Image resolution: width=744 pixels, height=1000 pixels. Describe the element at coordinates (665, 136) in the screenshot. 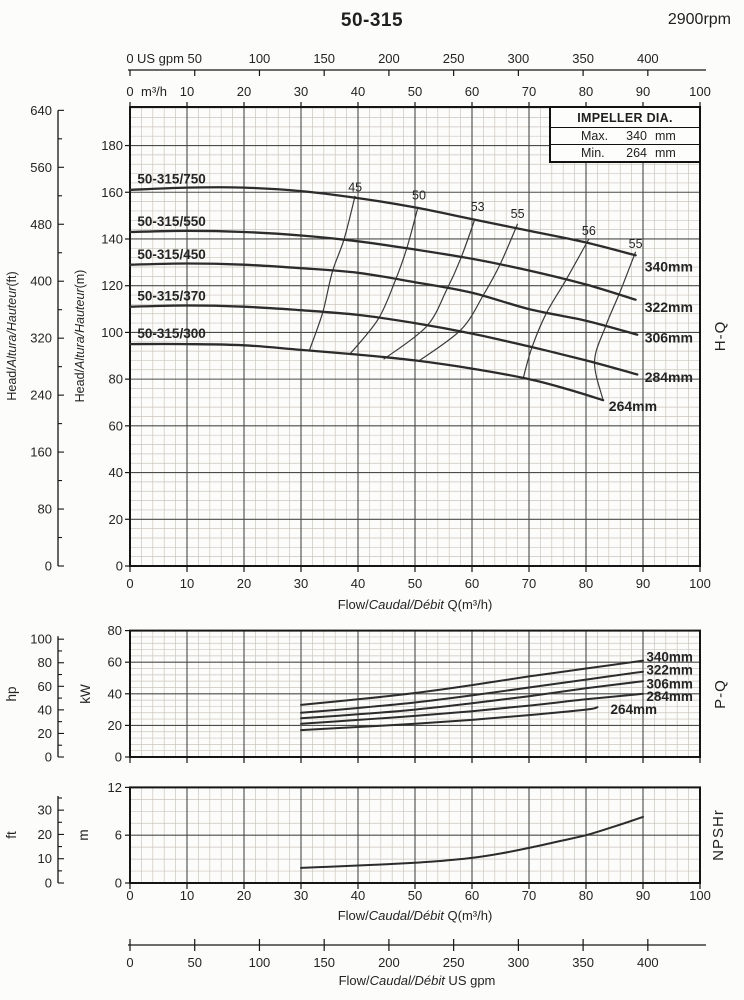

I see `impeller-max-unit: mm` at that location.